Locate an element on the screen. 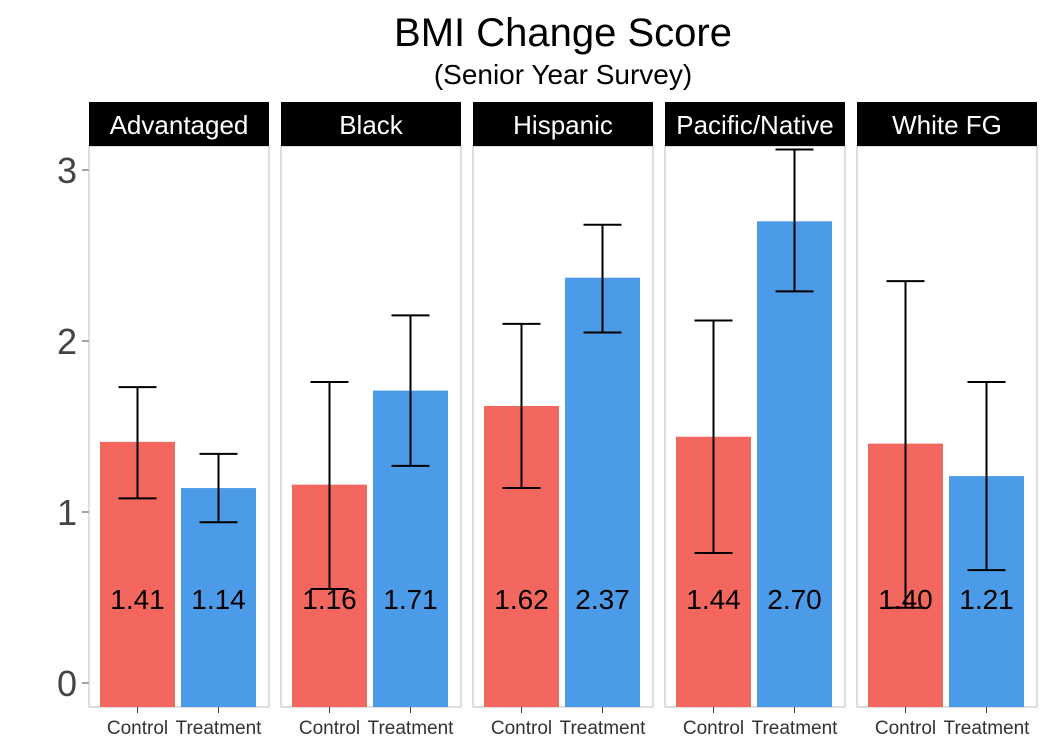  strip-label: Advantaged is located at coordinates (179, 125).